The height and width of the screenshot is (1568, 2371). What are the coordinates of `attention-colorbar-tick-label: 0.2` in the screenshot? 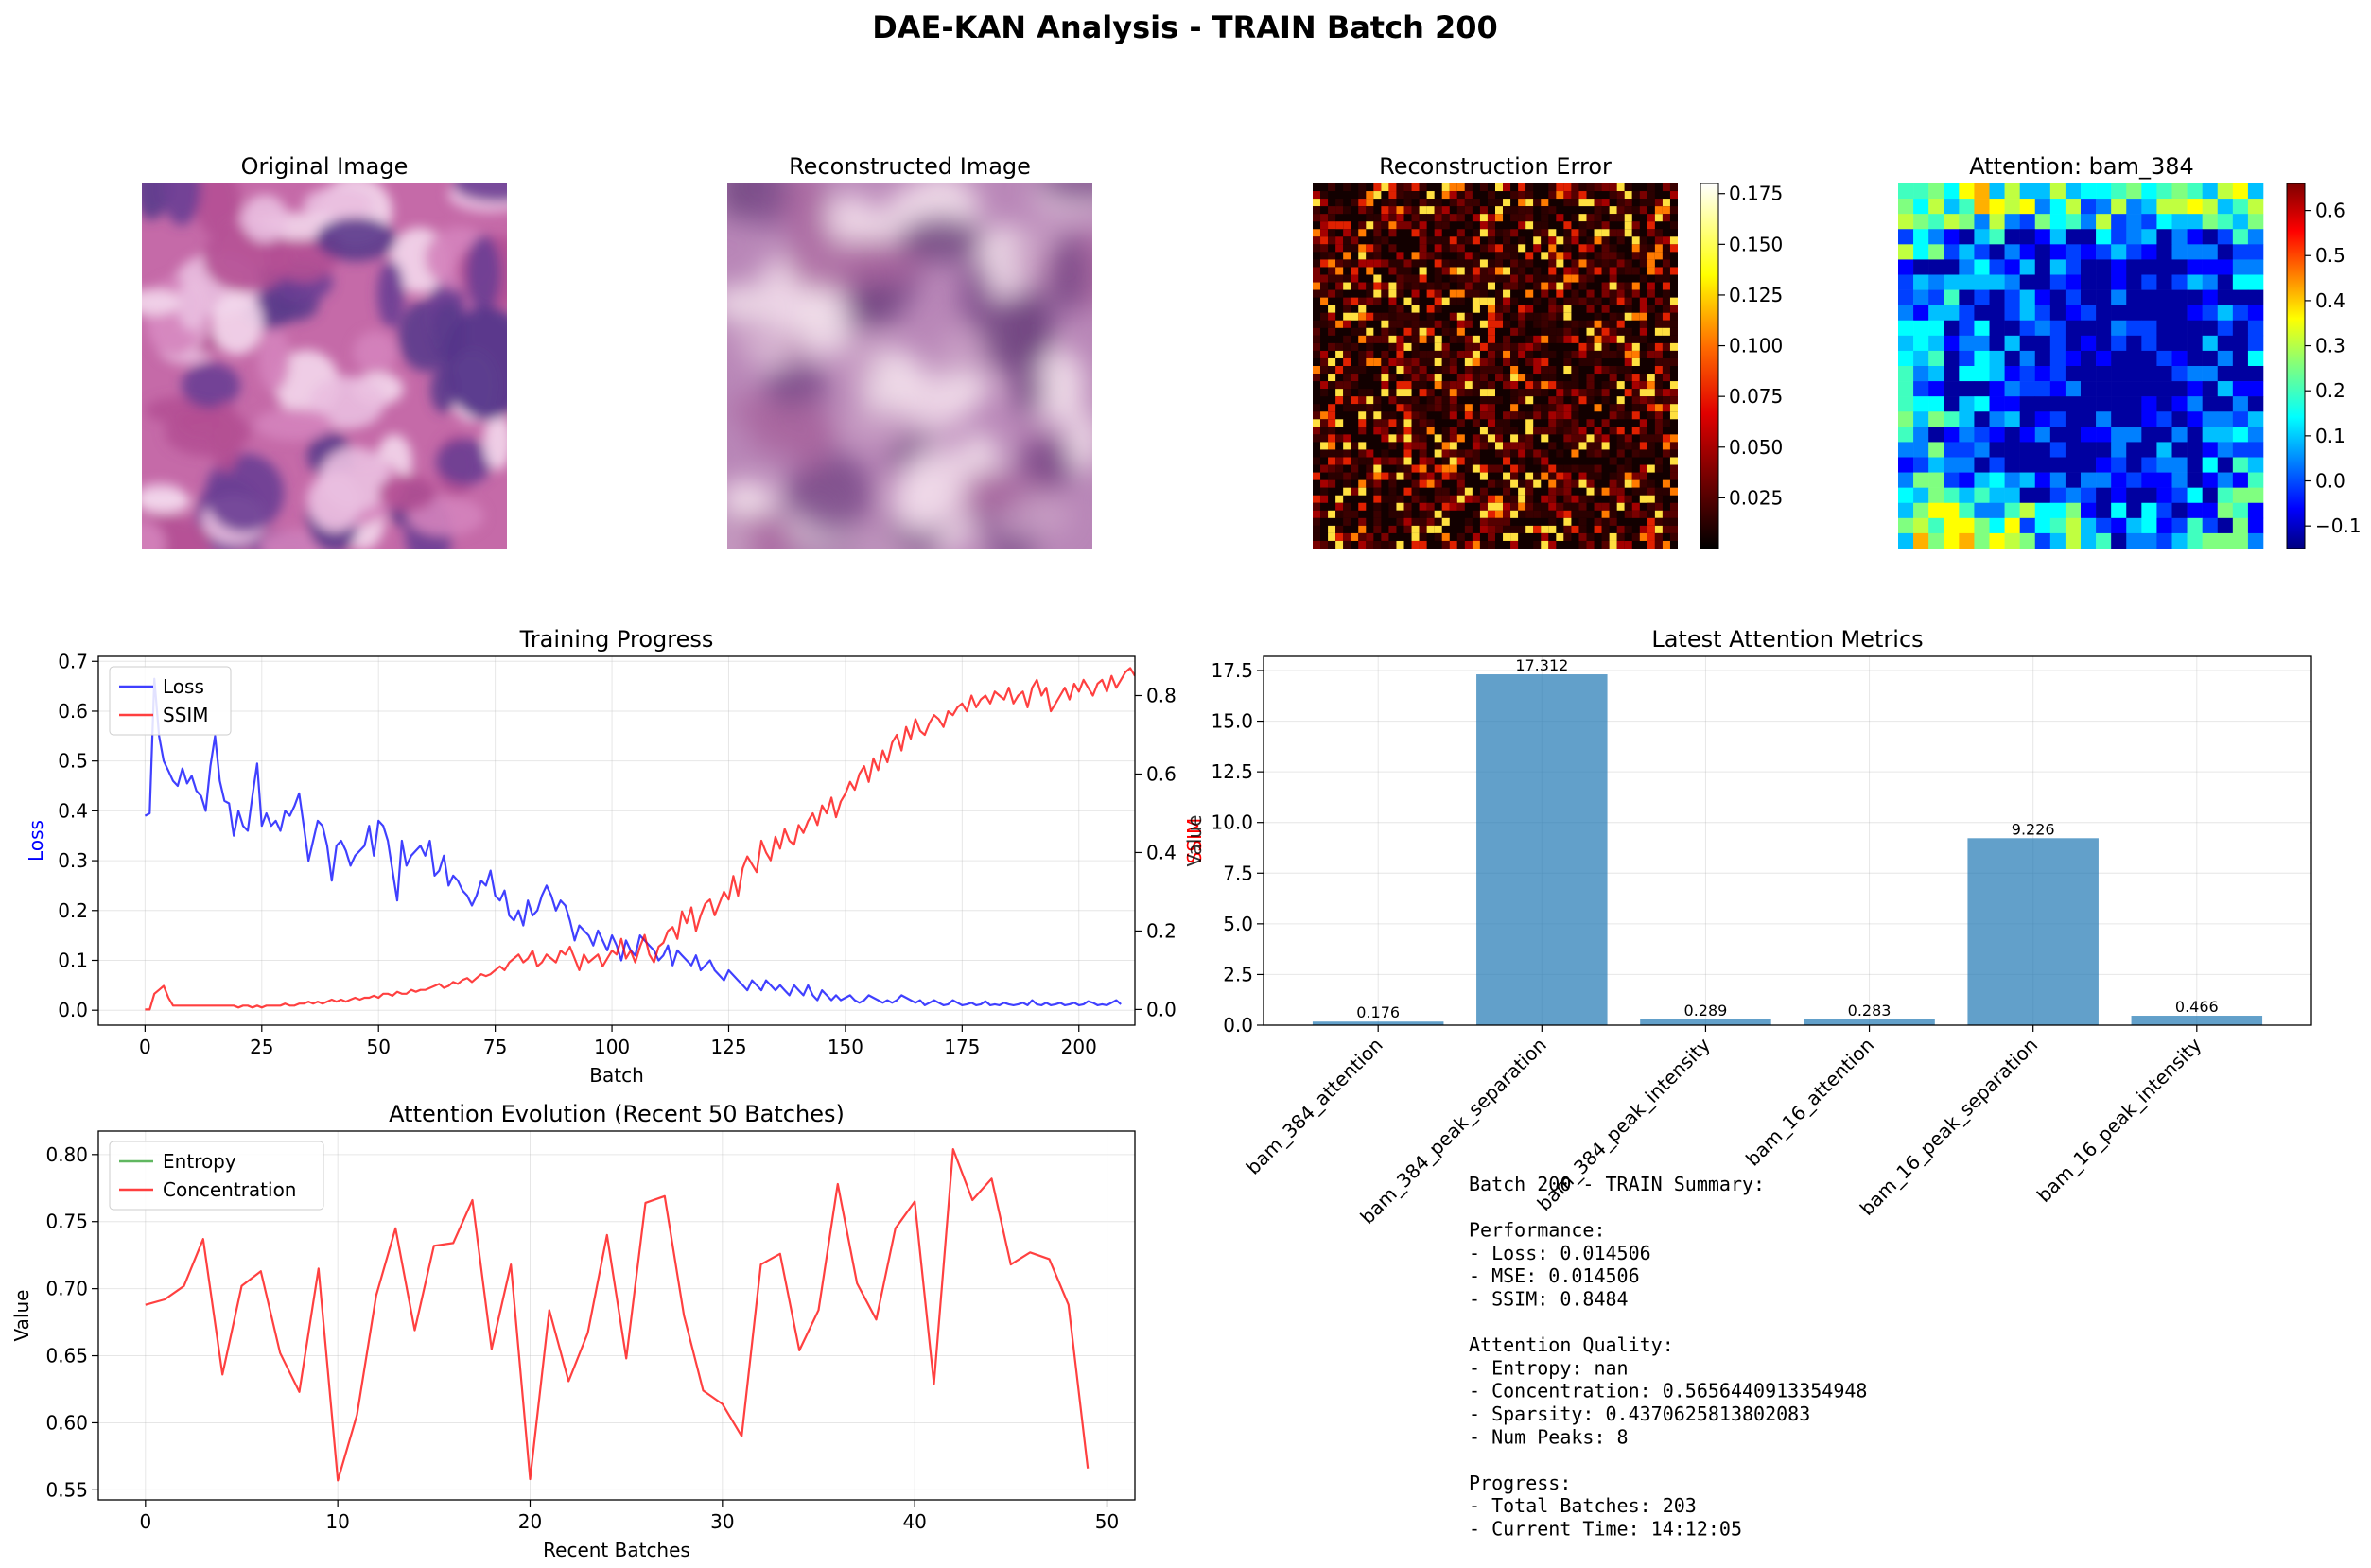 It's located at (2330, 391).